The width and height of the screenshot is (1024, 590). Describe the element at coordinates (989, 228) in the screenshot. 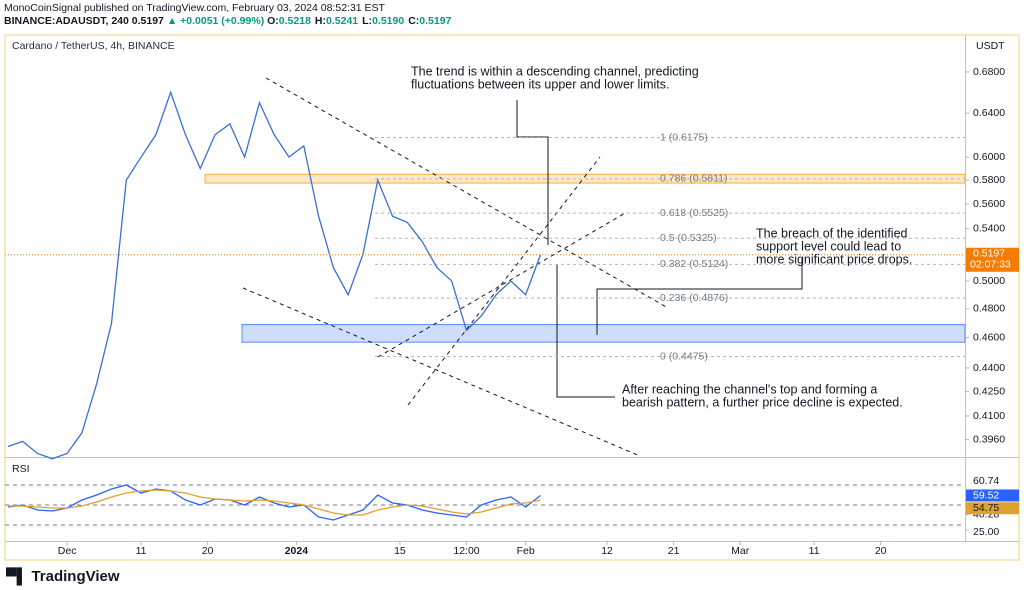

I see `y-tick-label: 0.5400` at that location.